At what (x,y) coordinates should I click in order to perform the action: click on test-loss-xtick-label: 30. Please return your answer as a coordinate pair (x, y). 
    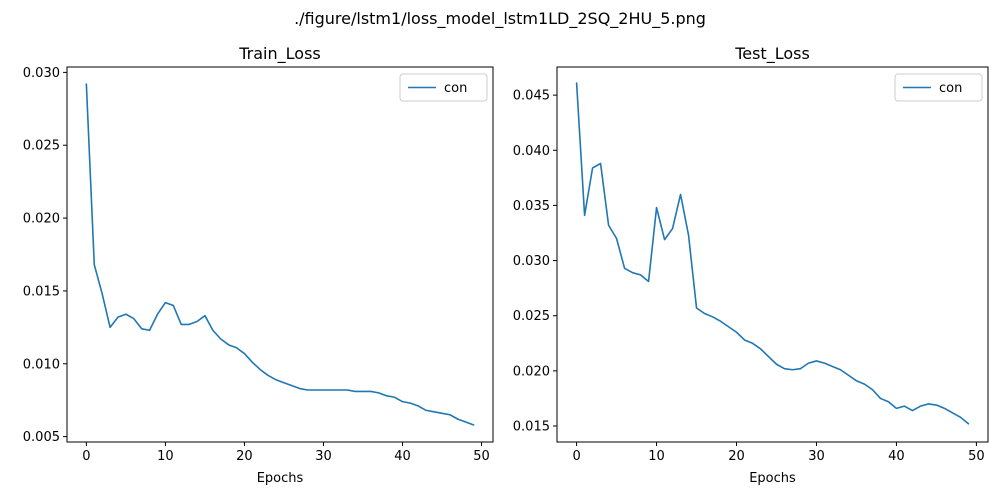
    Looking at the image, I should click on (816, 456).